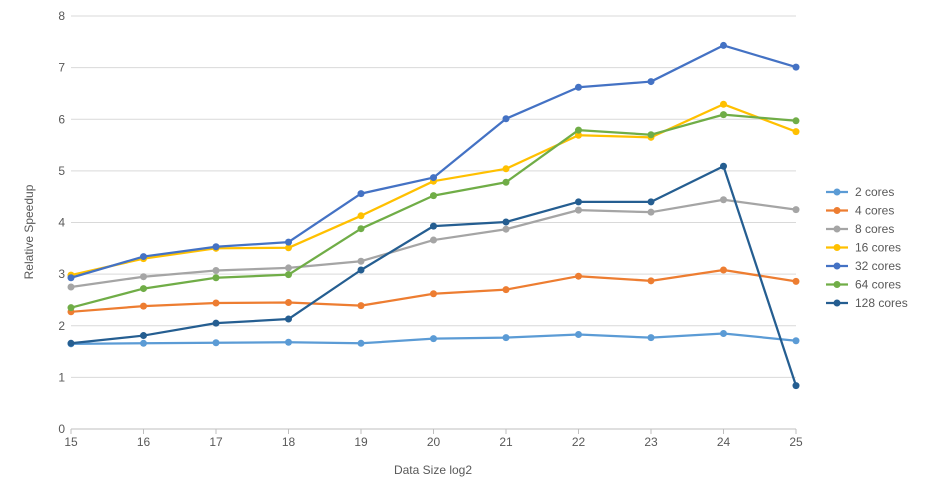 The height and width of the screenshot is (496, 925). Describe the element at coordinates (61, 274) in the screenshot. I see `y-tick-label: 3` at that location.